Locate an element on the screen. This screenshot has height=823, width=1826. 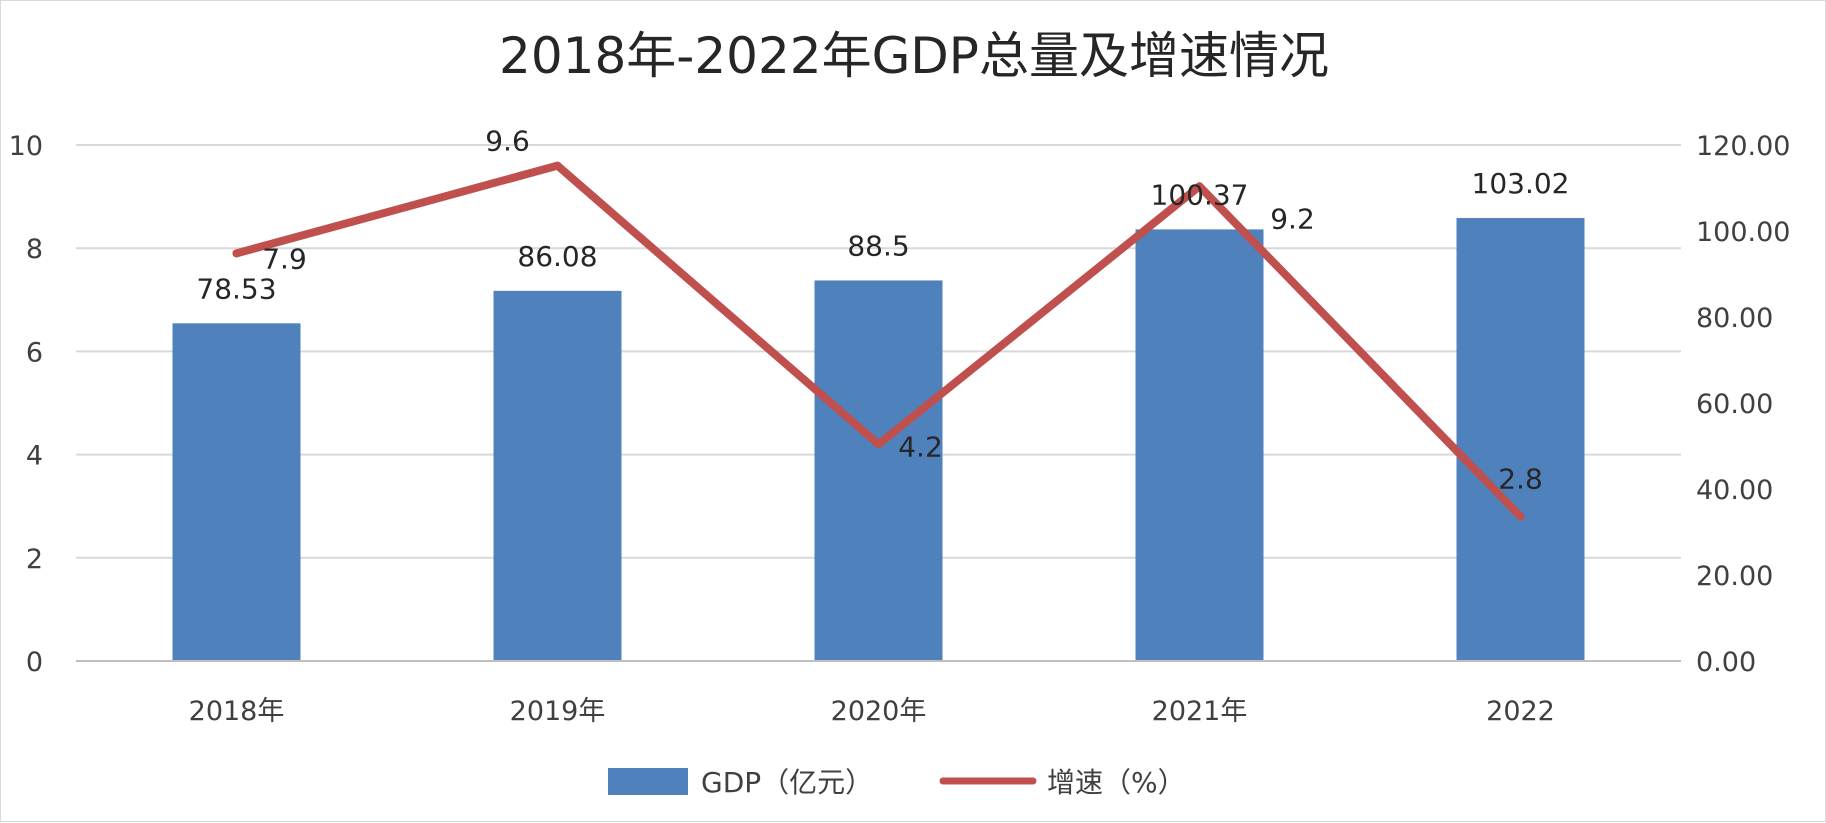
left-axis-tick-label: 6 is located at coordinates (34, 352).